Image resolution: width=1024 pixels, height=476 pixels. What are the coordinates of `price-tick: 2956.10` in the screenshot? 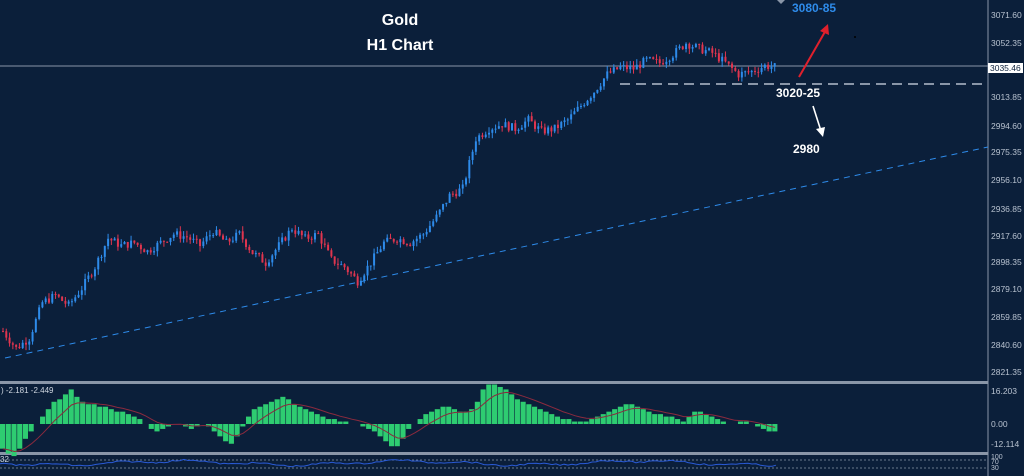 It's located at (1006, 180).